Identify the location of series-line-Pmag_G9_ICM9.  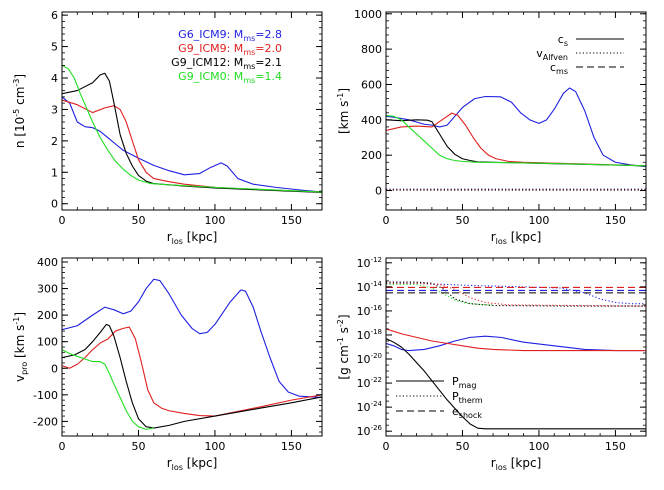
(516, 340).